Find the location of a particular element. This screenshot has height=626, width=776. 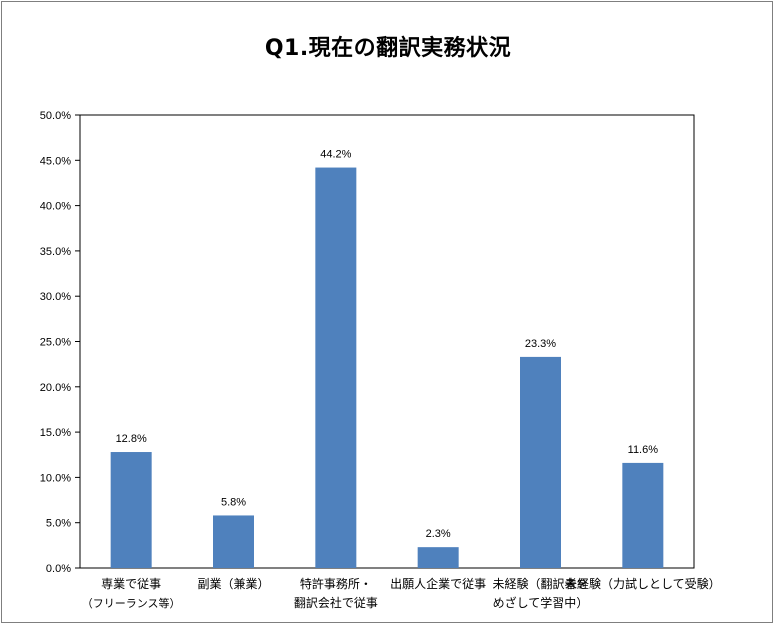

y-tick-label: 20.0% is located at coordinates (55, 388).